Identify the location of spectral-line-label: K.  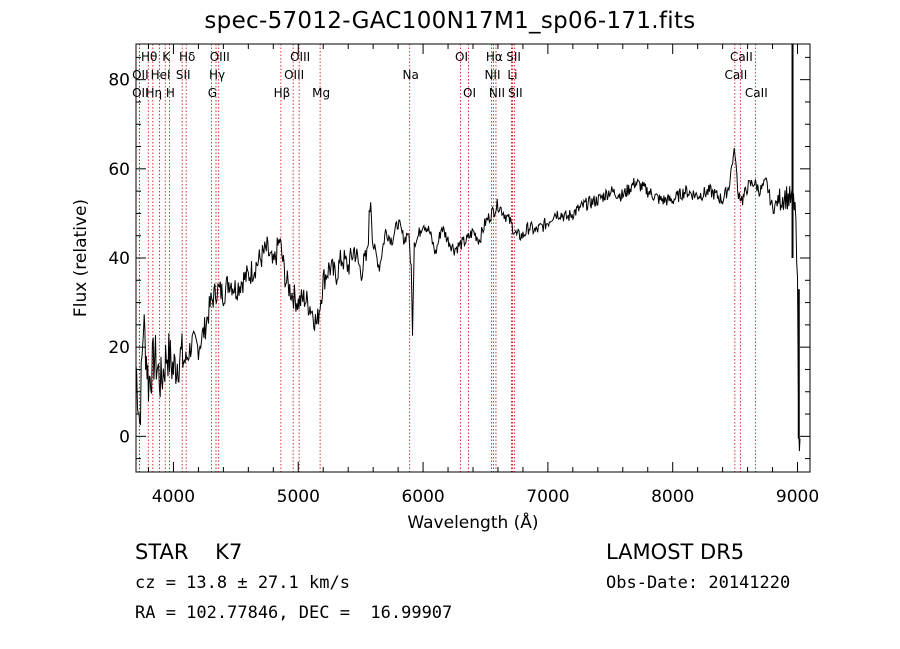
(166, 57).